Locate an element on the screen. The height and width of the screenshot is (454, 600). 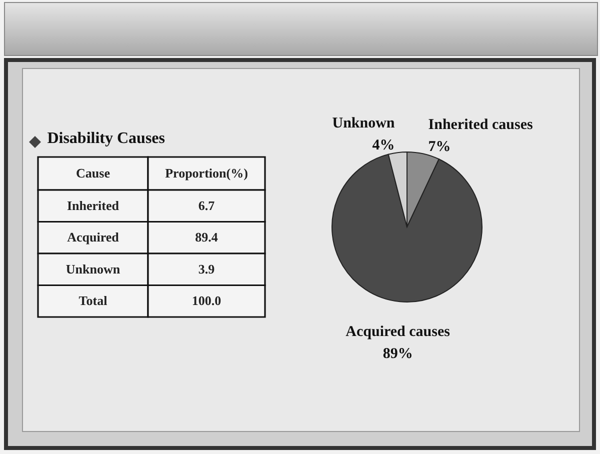
text: 3.9 is located at coordinates (206, 268).